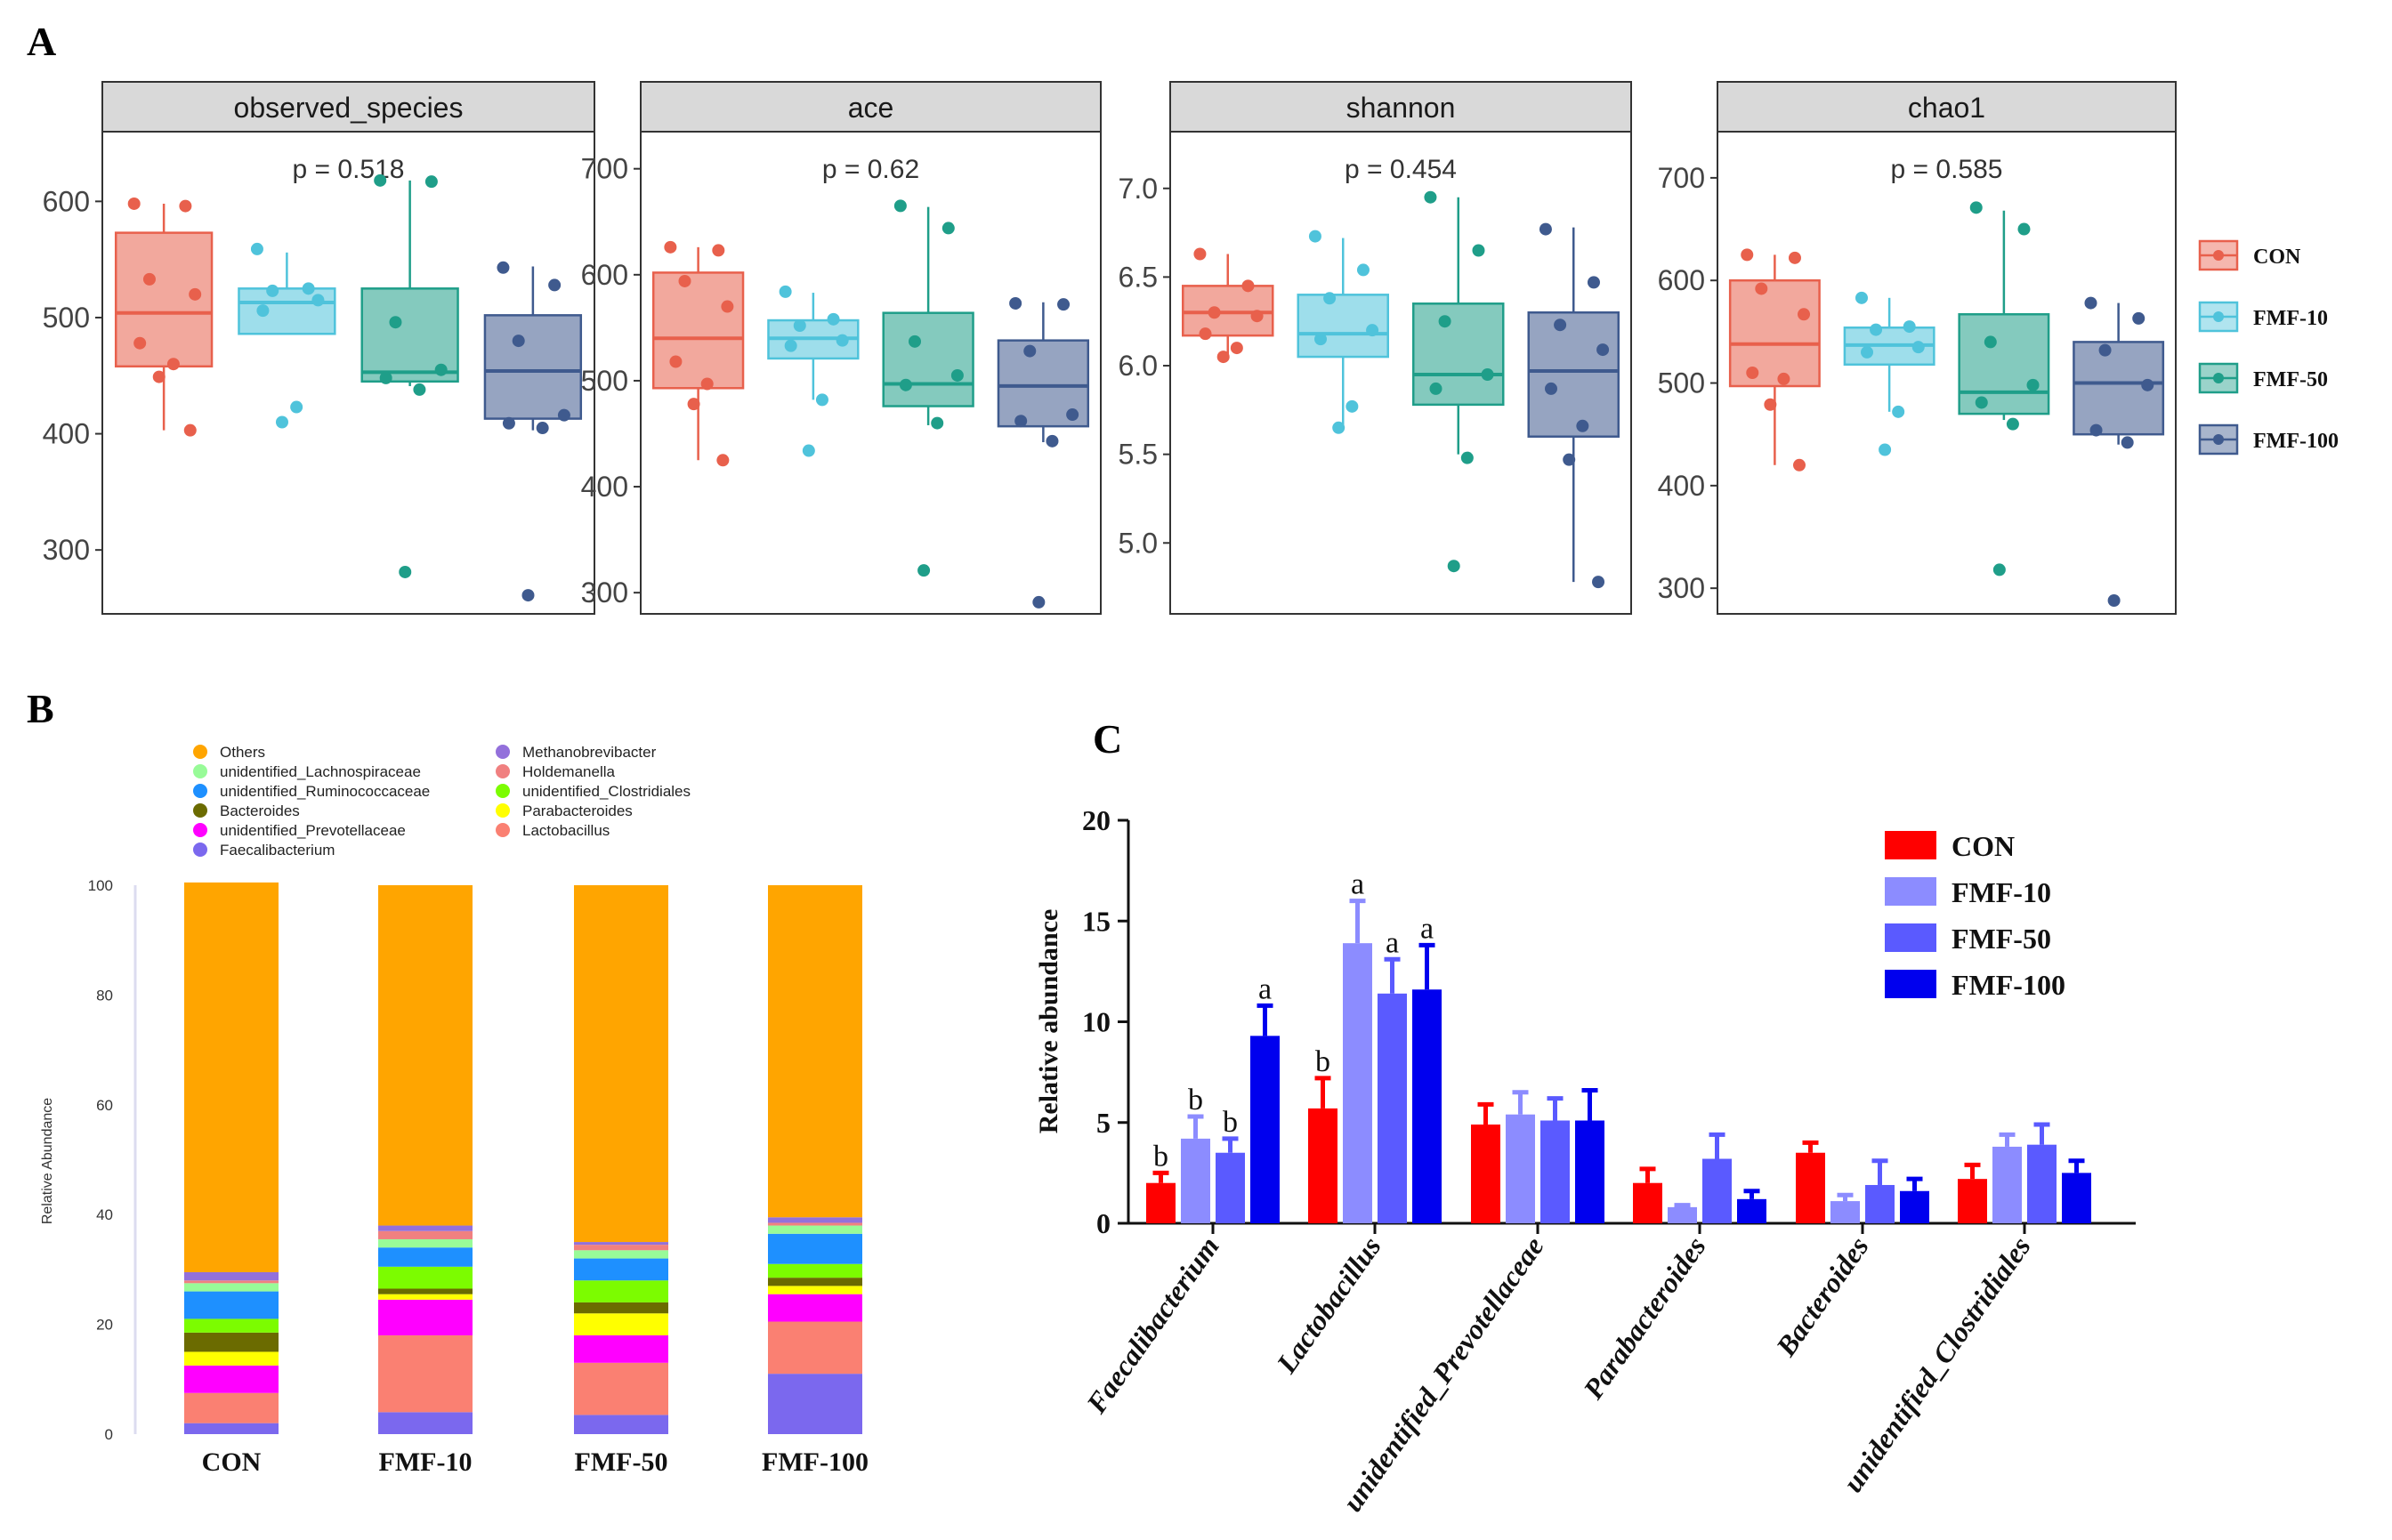 The width and height of the screenshot is (2392, 1540). I want to click on legend-label: FMF-50, so click(2290, 379).